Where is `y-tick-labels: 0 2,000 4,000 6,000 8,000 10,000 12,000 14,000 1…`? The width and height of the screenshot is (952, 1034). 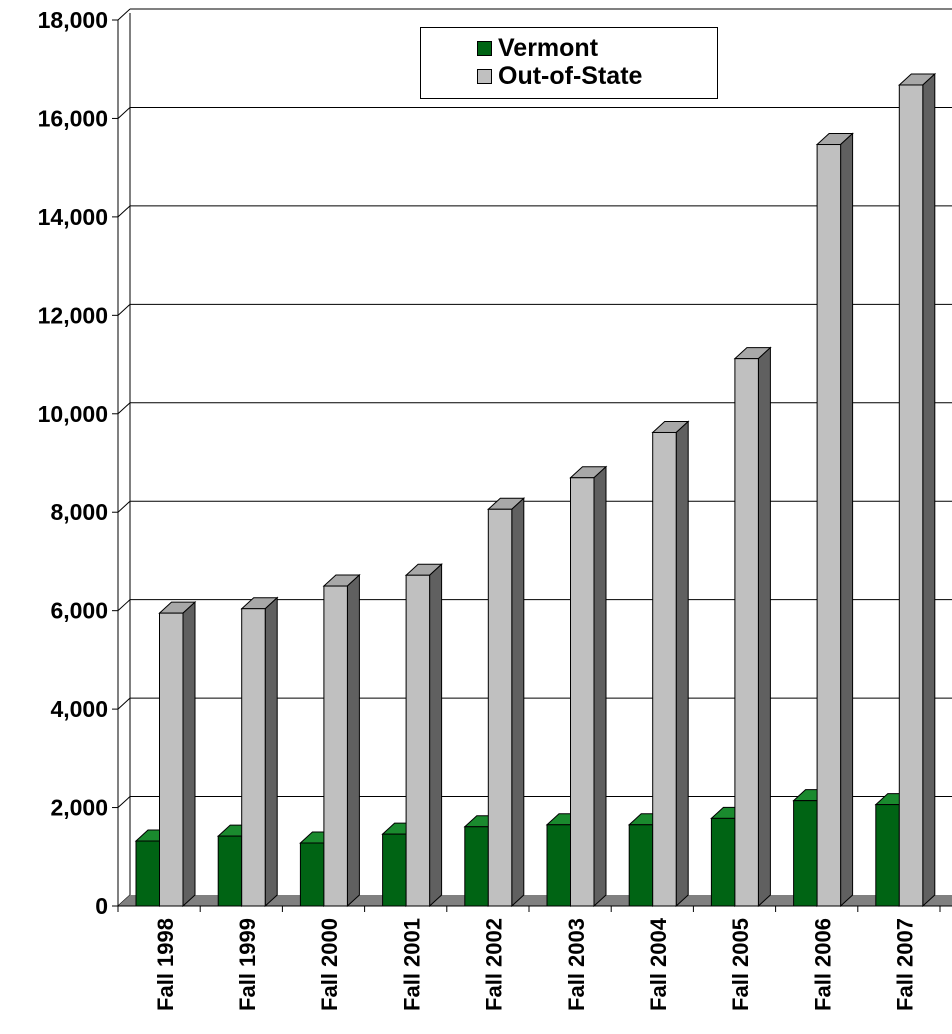
y-tick-labels: 0 2,000 4,000 6,000 8,000 10,000 12,000 14,000 1… is located at coordinates (73, 463).